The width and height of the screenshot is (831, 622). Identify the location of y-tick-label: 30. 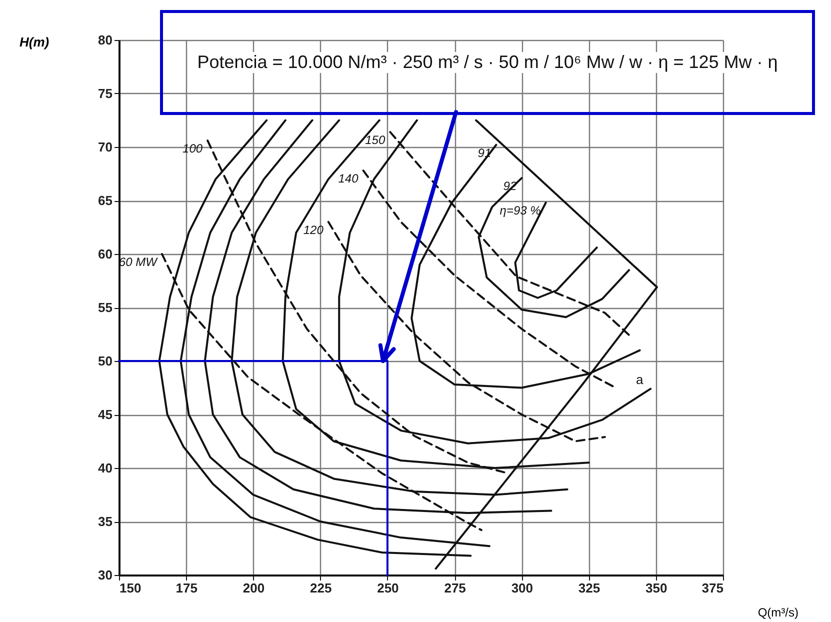
(105, 575).